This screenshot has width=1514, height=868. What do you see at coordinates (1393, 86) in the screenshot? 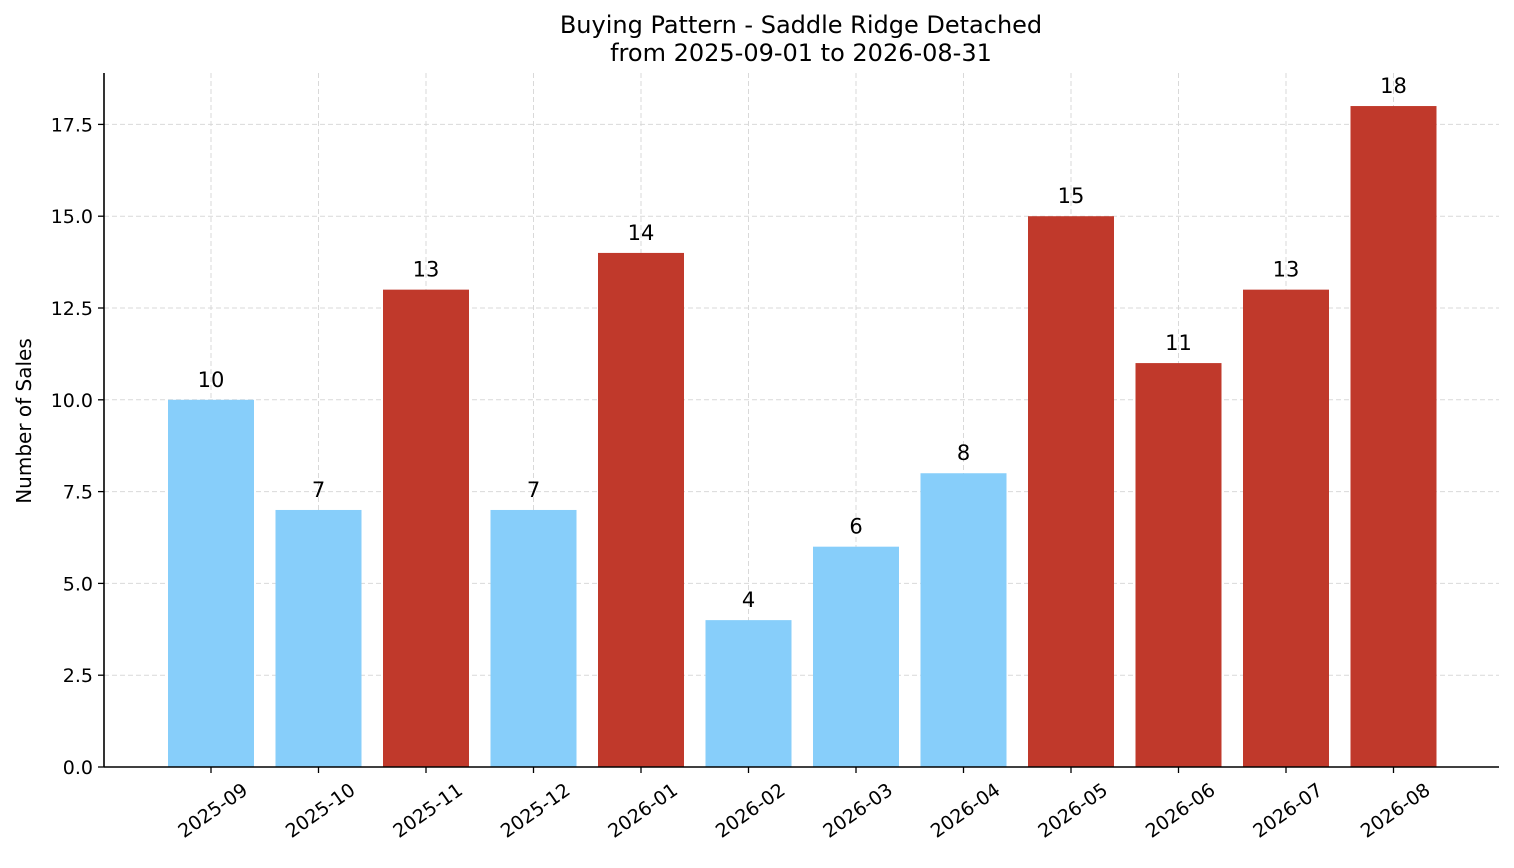
I see `data-label: 18` at bounding box center [1393, 86].